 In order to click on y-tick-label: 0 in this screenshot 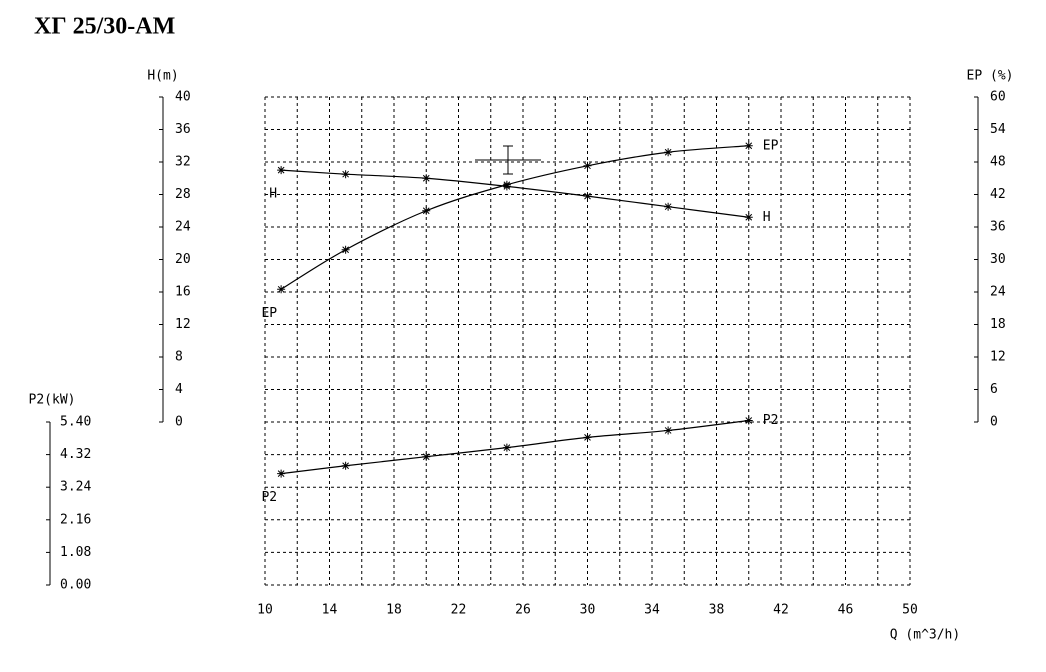, I will do `click(179, 422)`.